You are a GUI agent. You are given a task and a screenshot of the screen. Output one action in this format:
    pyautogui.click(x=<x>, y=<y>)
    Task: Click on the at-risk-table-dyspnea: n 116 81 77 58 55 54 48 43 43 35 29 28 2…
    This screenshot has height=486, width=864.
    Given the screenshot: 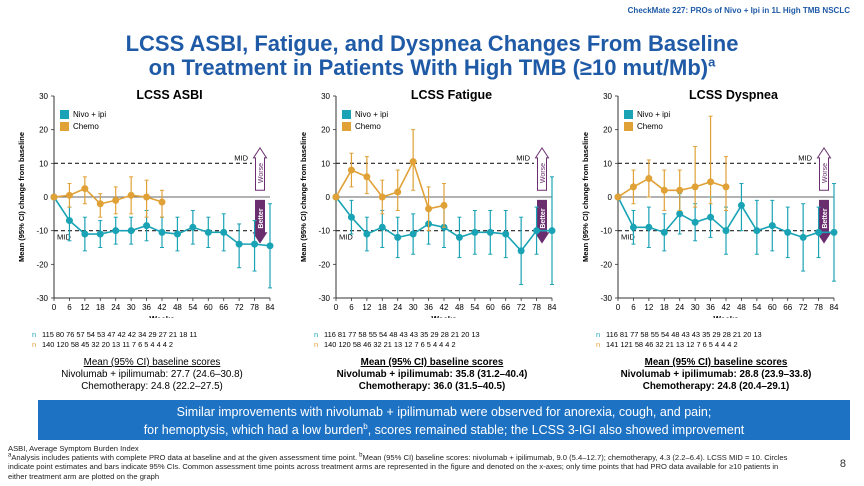 What is the action you would take?
    pyautogui.click(x=679, y=340)
    